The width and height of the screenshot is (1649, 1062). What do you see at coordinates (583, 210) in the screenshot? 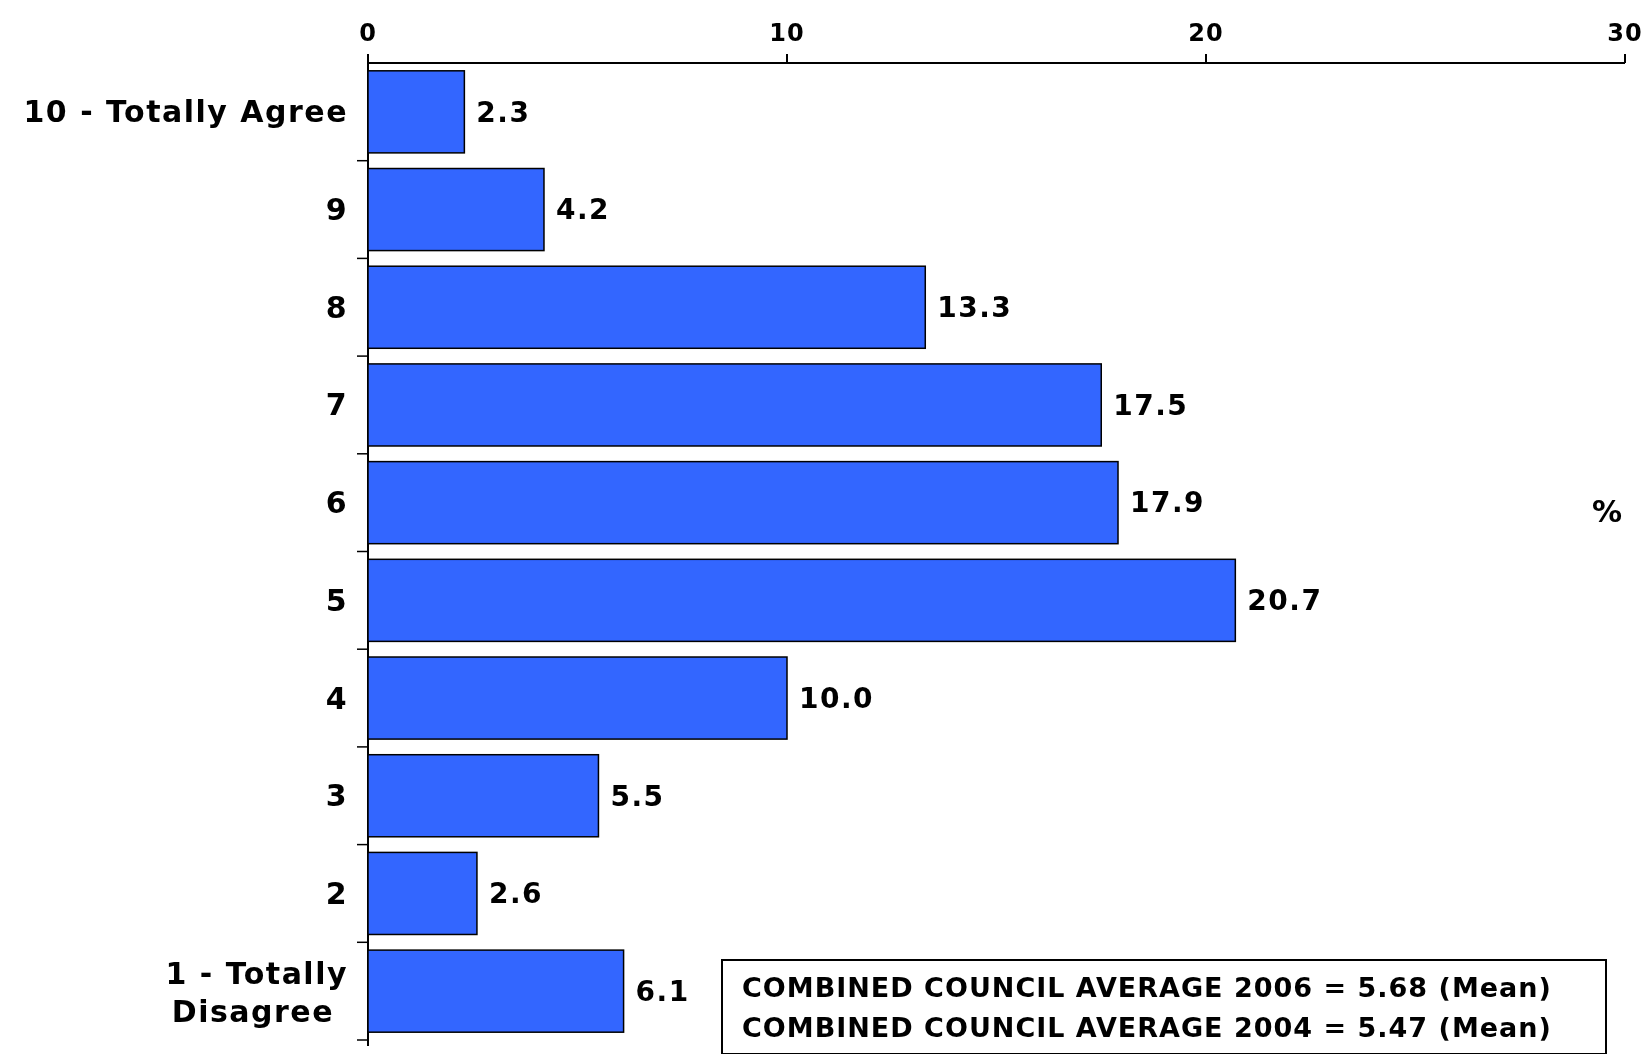
I see `data-label: 4.2` at bounding box center [583, 210].